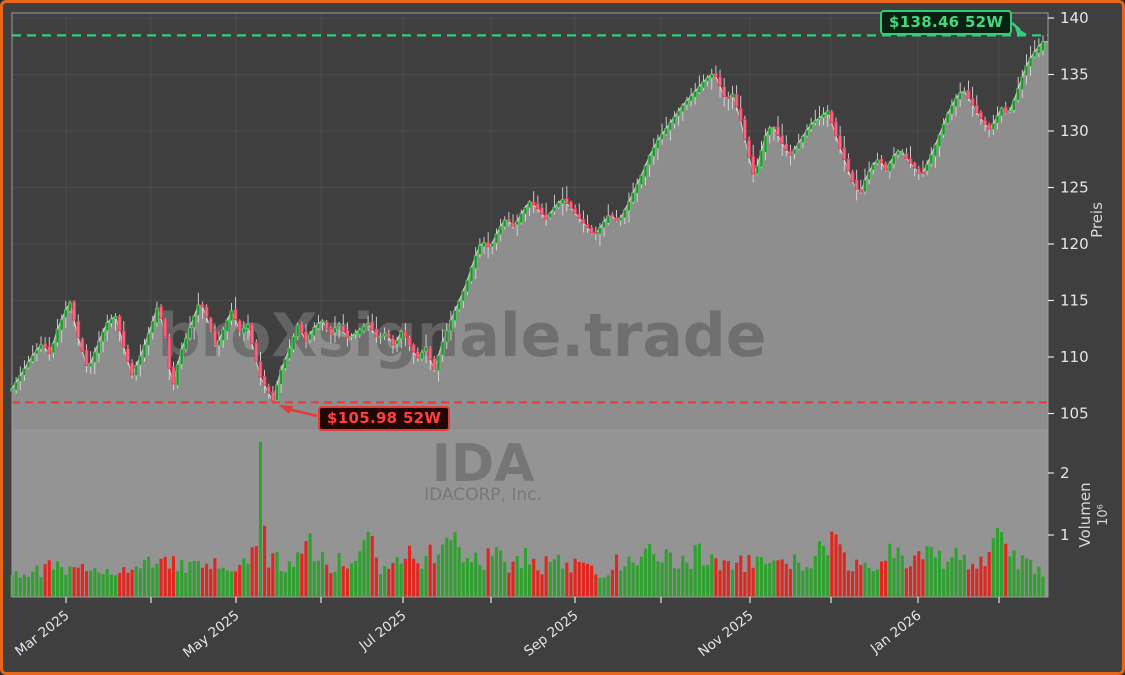  I want to click on site-watermark: broXsignale.trade, so click(462, 336).